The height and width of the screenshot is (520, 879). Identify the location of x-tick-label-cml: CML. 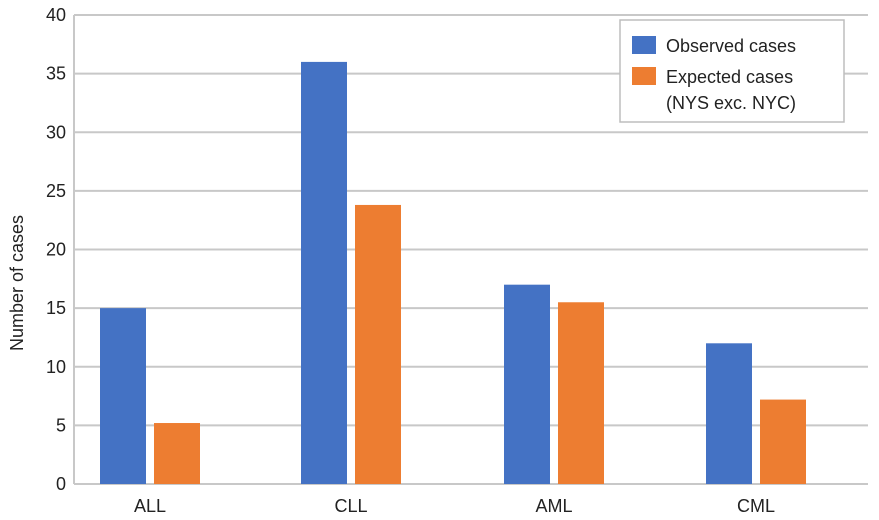
(756, 505).